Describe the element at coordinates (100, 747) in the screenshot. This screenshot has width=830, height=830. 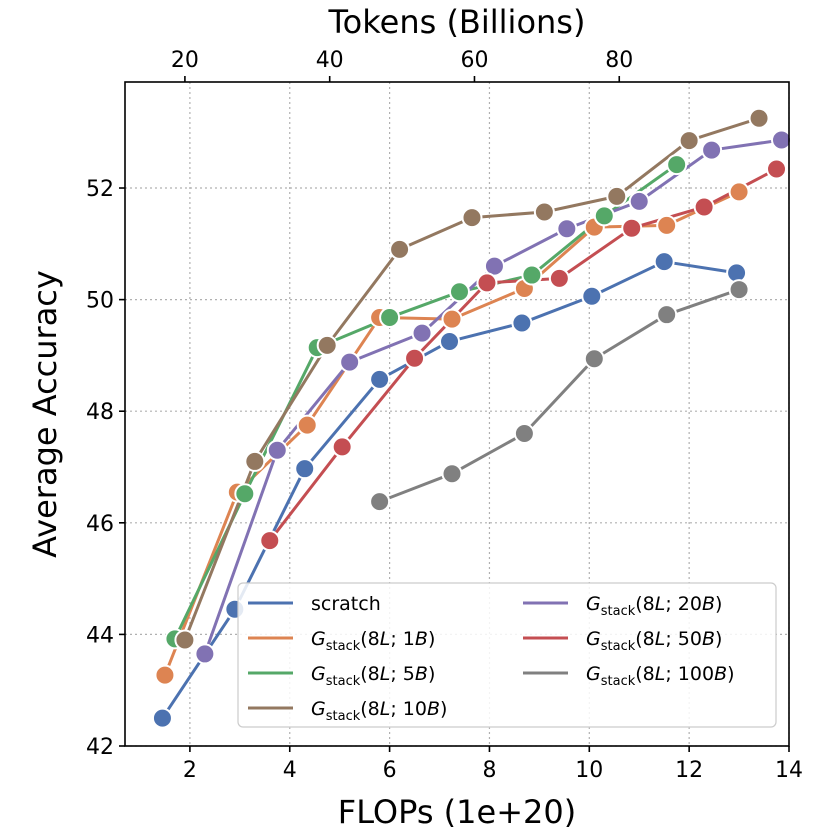
I see `y-tick-label-42: 42` at that location.